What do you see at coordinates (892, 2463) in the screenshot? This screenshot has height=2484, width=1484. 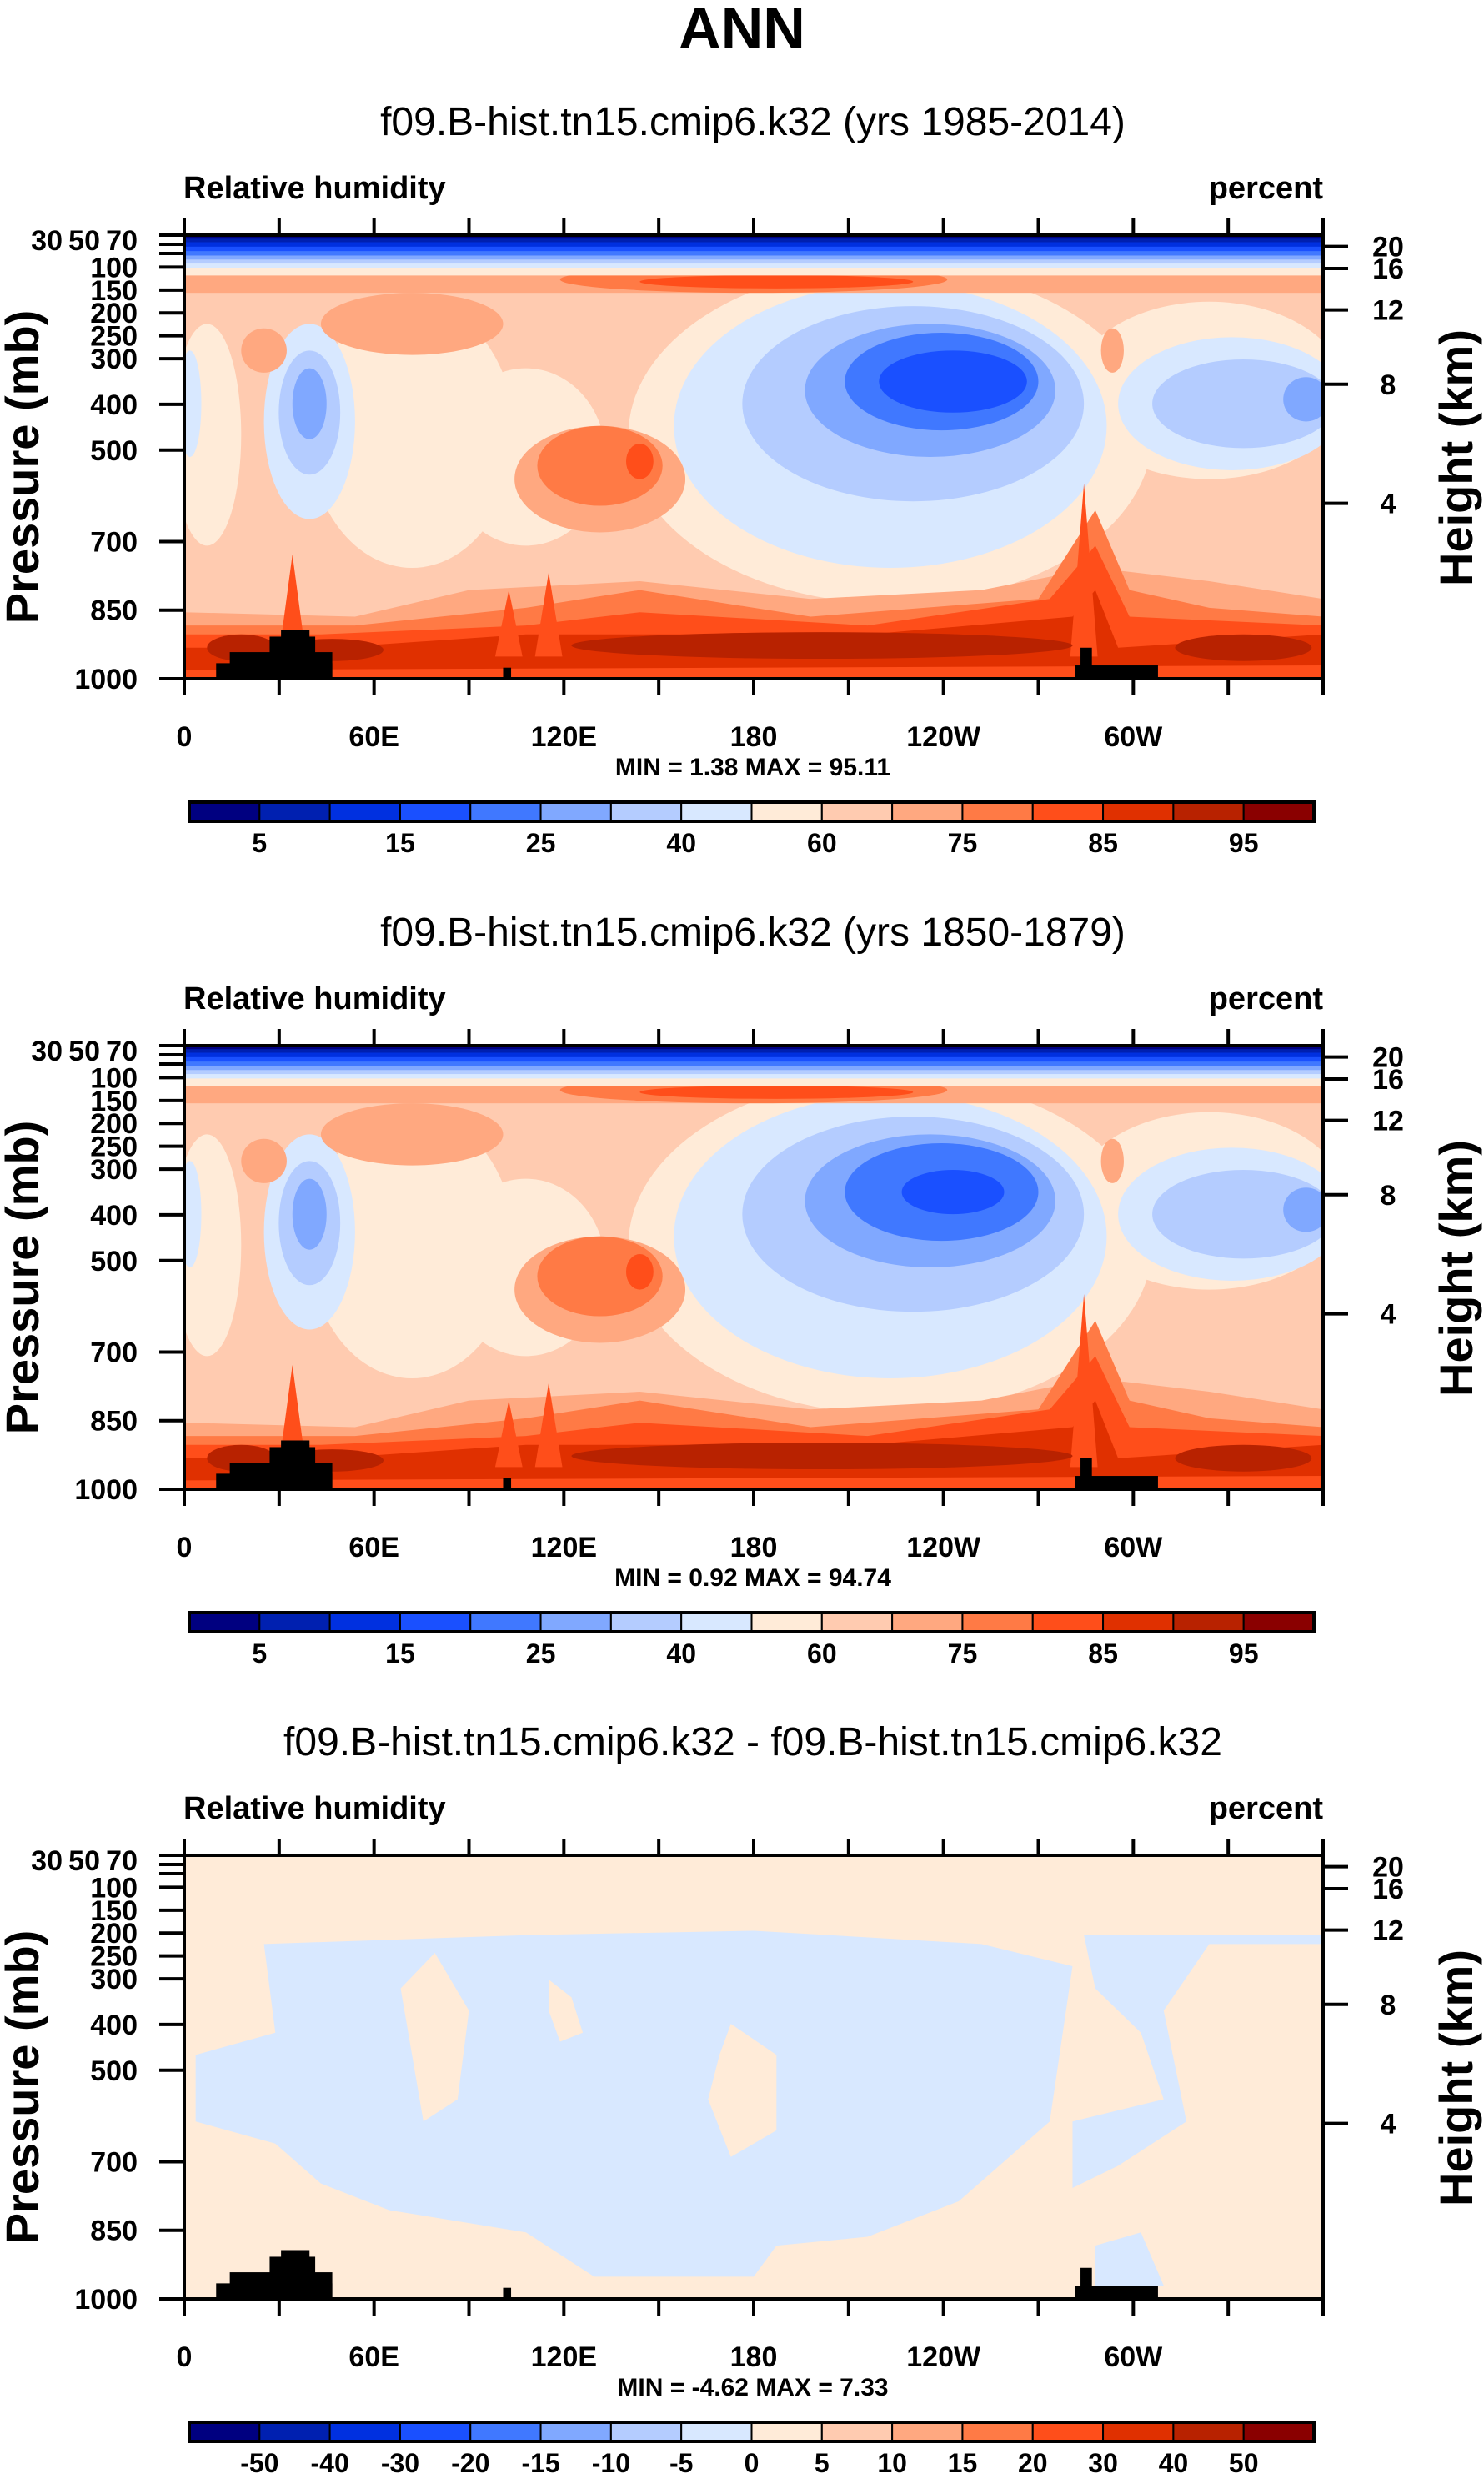 I see `colorbar-label: 10` at bounding box center [892, 2463].